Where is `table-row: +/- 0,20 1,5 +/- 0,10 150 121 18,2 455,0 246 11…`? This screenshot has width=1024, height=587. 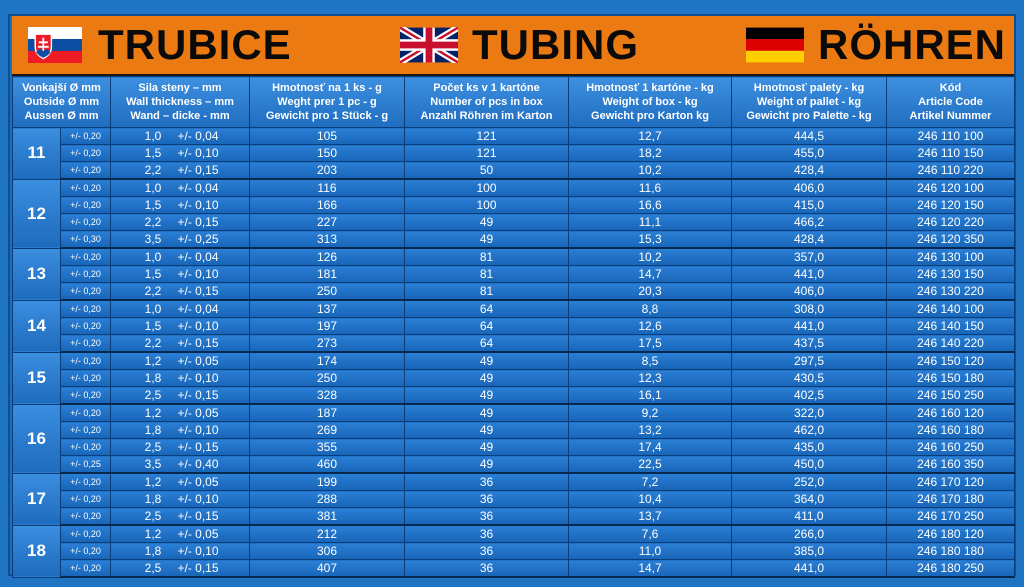
table-row: +/- 0,20 1,5 +/- 0,10 150 121 18,2 455,0 246 11… is located at coordinates (514, 153).